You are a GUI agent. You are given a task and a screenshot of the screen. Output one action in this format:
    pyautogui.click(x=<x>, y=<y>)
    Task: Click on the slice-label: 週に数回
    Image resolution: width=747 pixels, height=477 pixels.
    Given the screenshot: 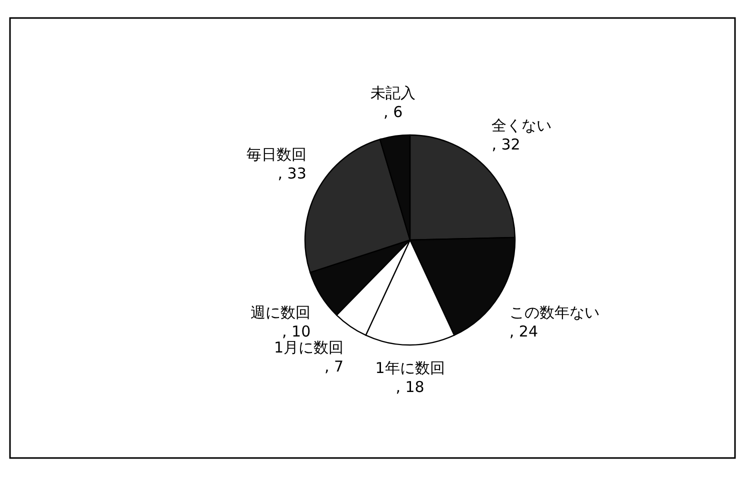 What is the action you would take?
    pyautogui.click(x=280, y=313)
    